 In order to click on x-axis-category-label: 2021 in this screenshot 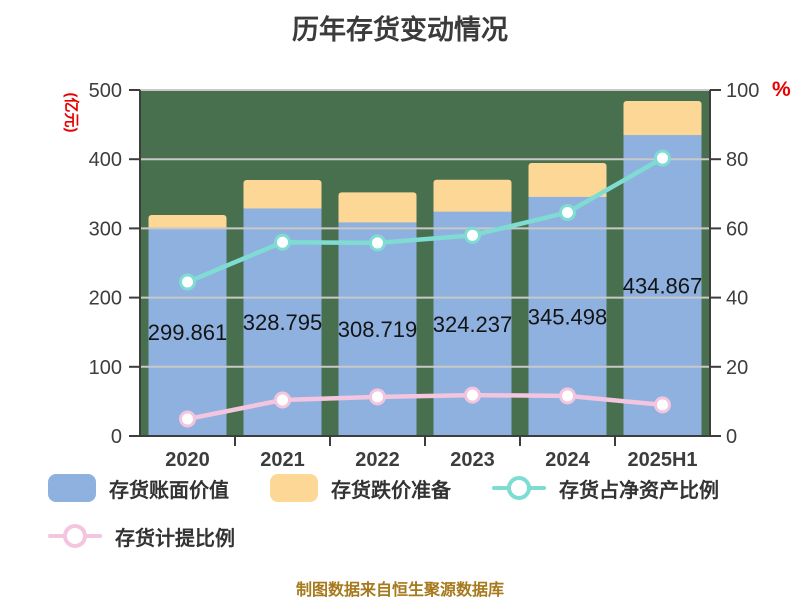, I will do `click(282, 460)`.